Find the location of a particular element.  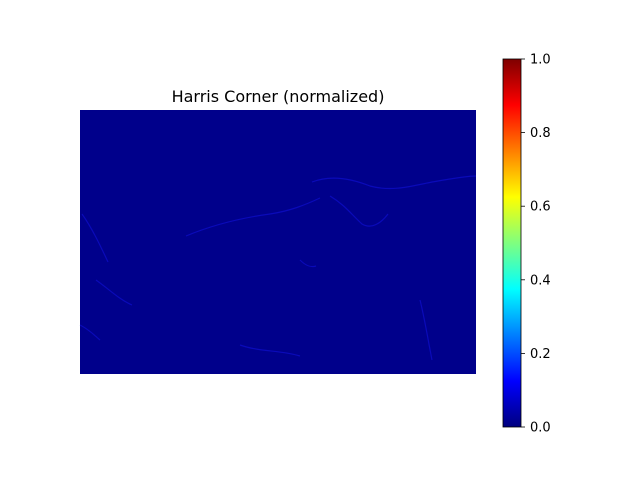

colorbar-gradient is located at coordinates (512, 243).